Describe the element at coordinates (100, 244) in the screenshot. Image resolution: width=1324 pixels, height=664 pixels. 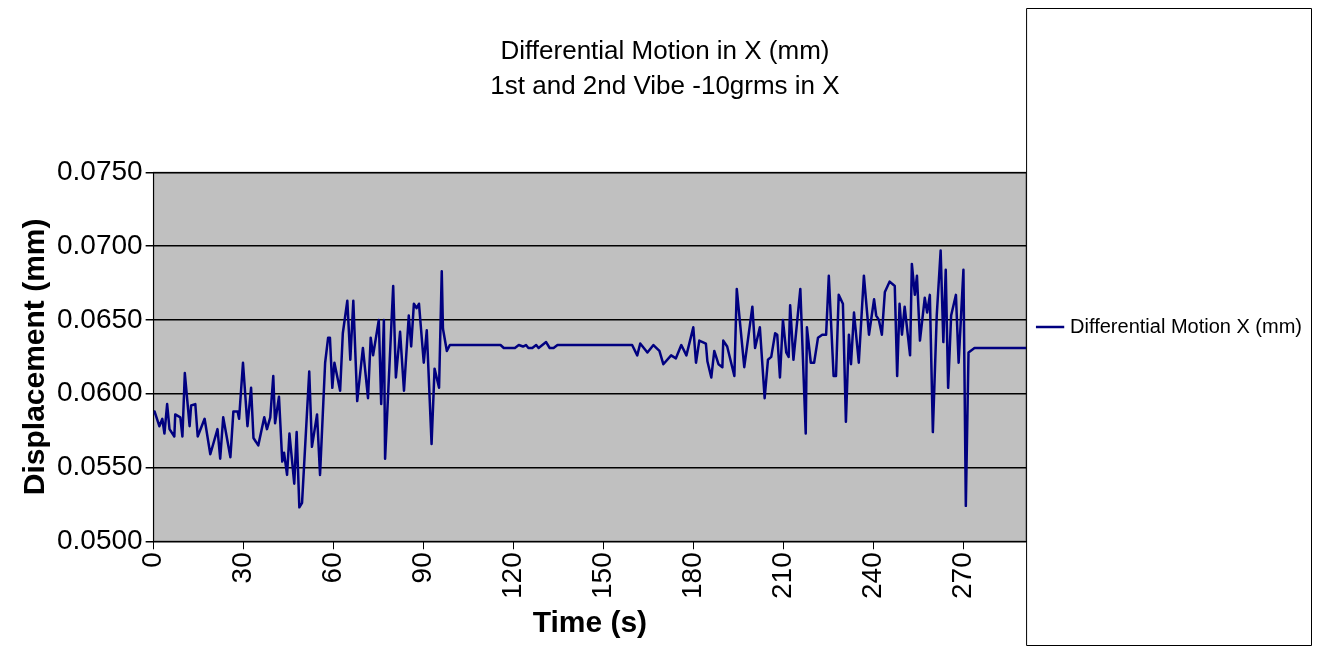
I see `y-tick-label: 0.0700` at that location.